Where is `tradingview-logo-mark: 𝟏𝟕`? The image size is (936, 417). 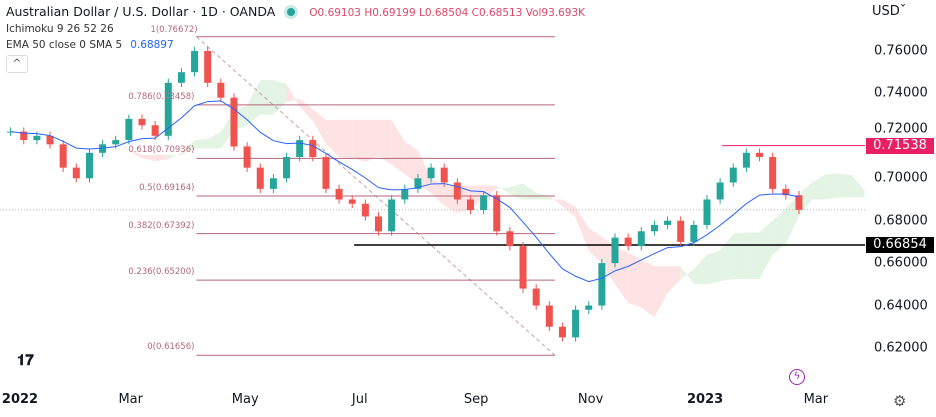 tradingview-logo-mark: 𝟏𝟕 is located at coordinates (25, 360).